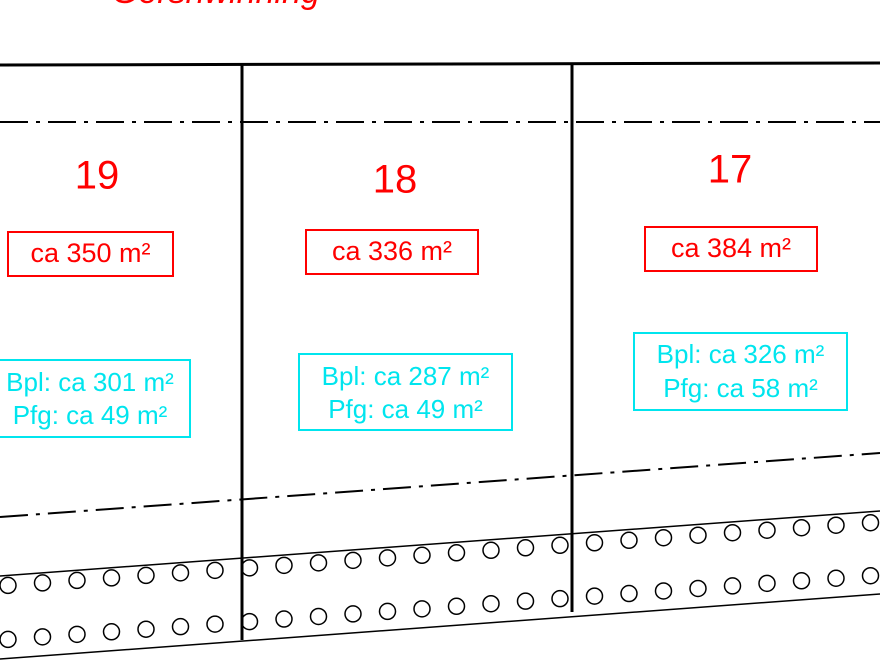  What do you see at coordinates (90, 382) in the screenshot?
I see `building-area: Bpl: ca 301 m²` at bounding box center [90, 382].